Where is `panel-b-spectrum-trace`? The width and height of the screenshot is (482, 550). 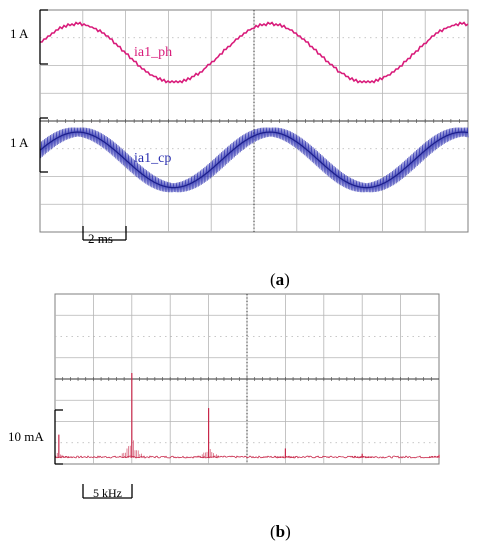
panel-b-spectrum-trace is located at coordinates (247, 416).